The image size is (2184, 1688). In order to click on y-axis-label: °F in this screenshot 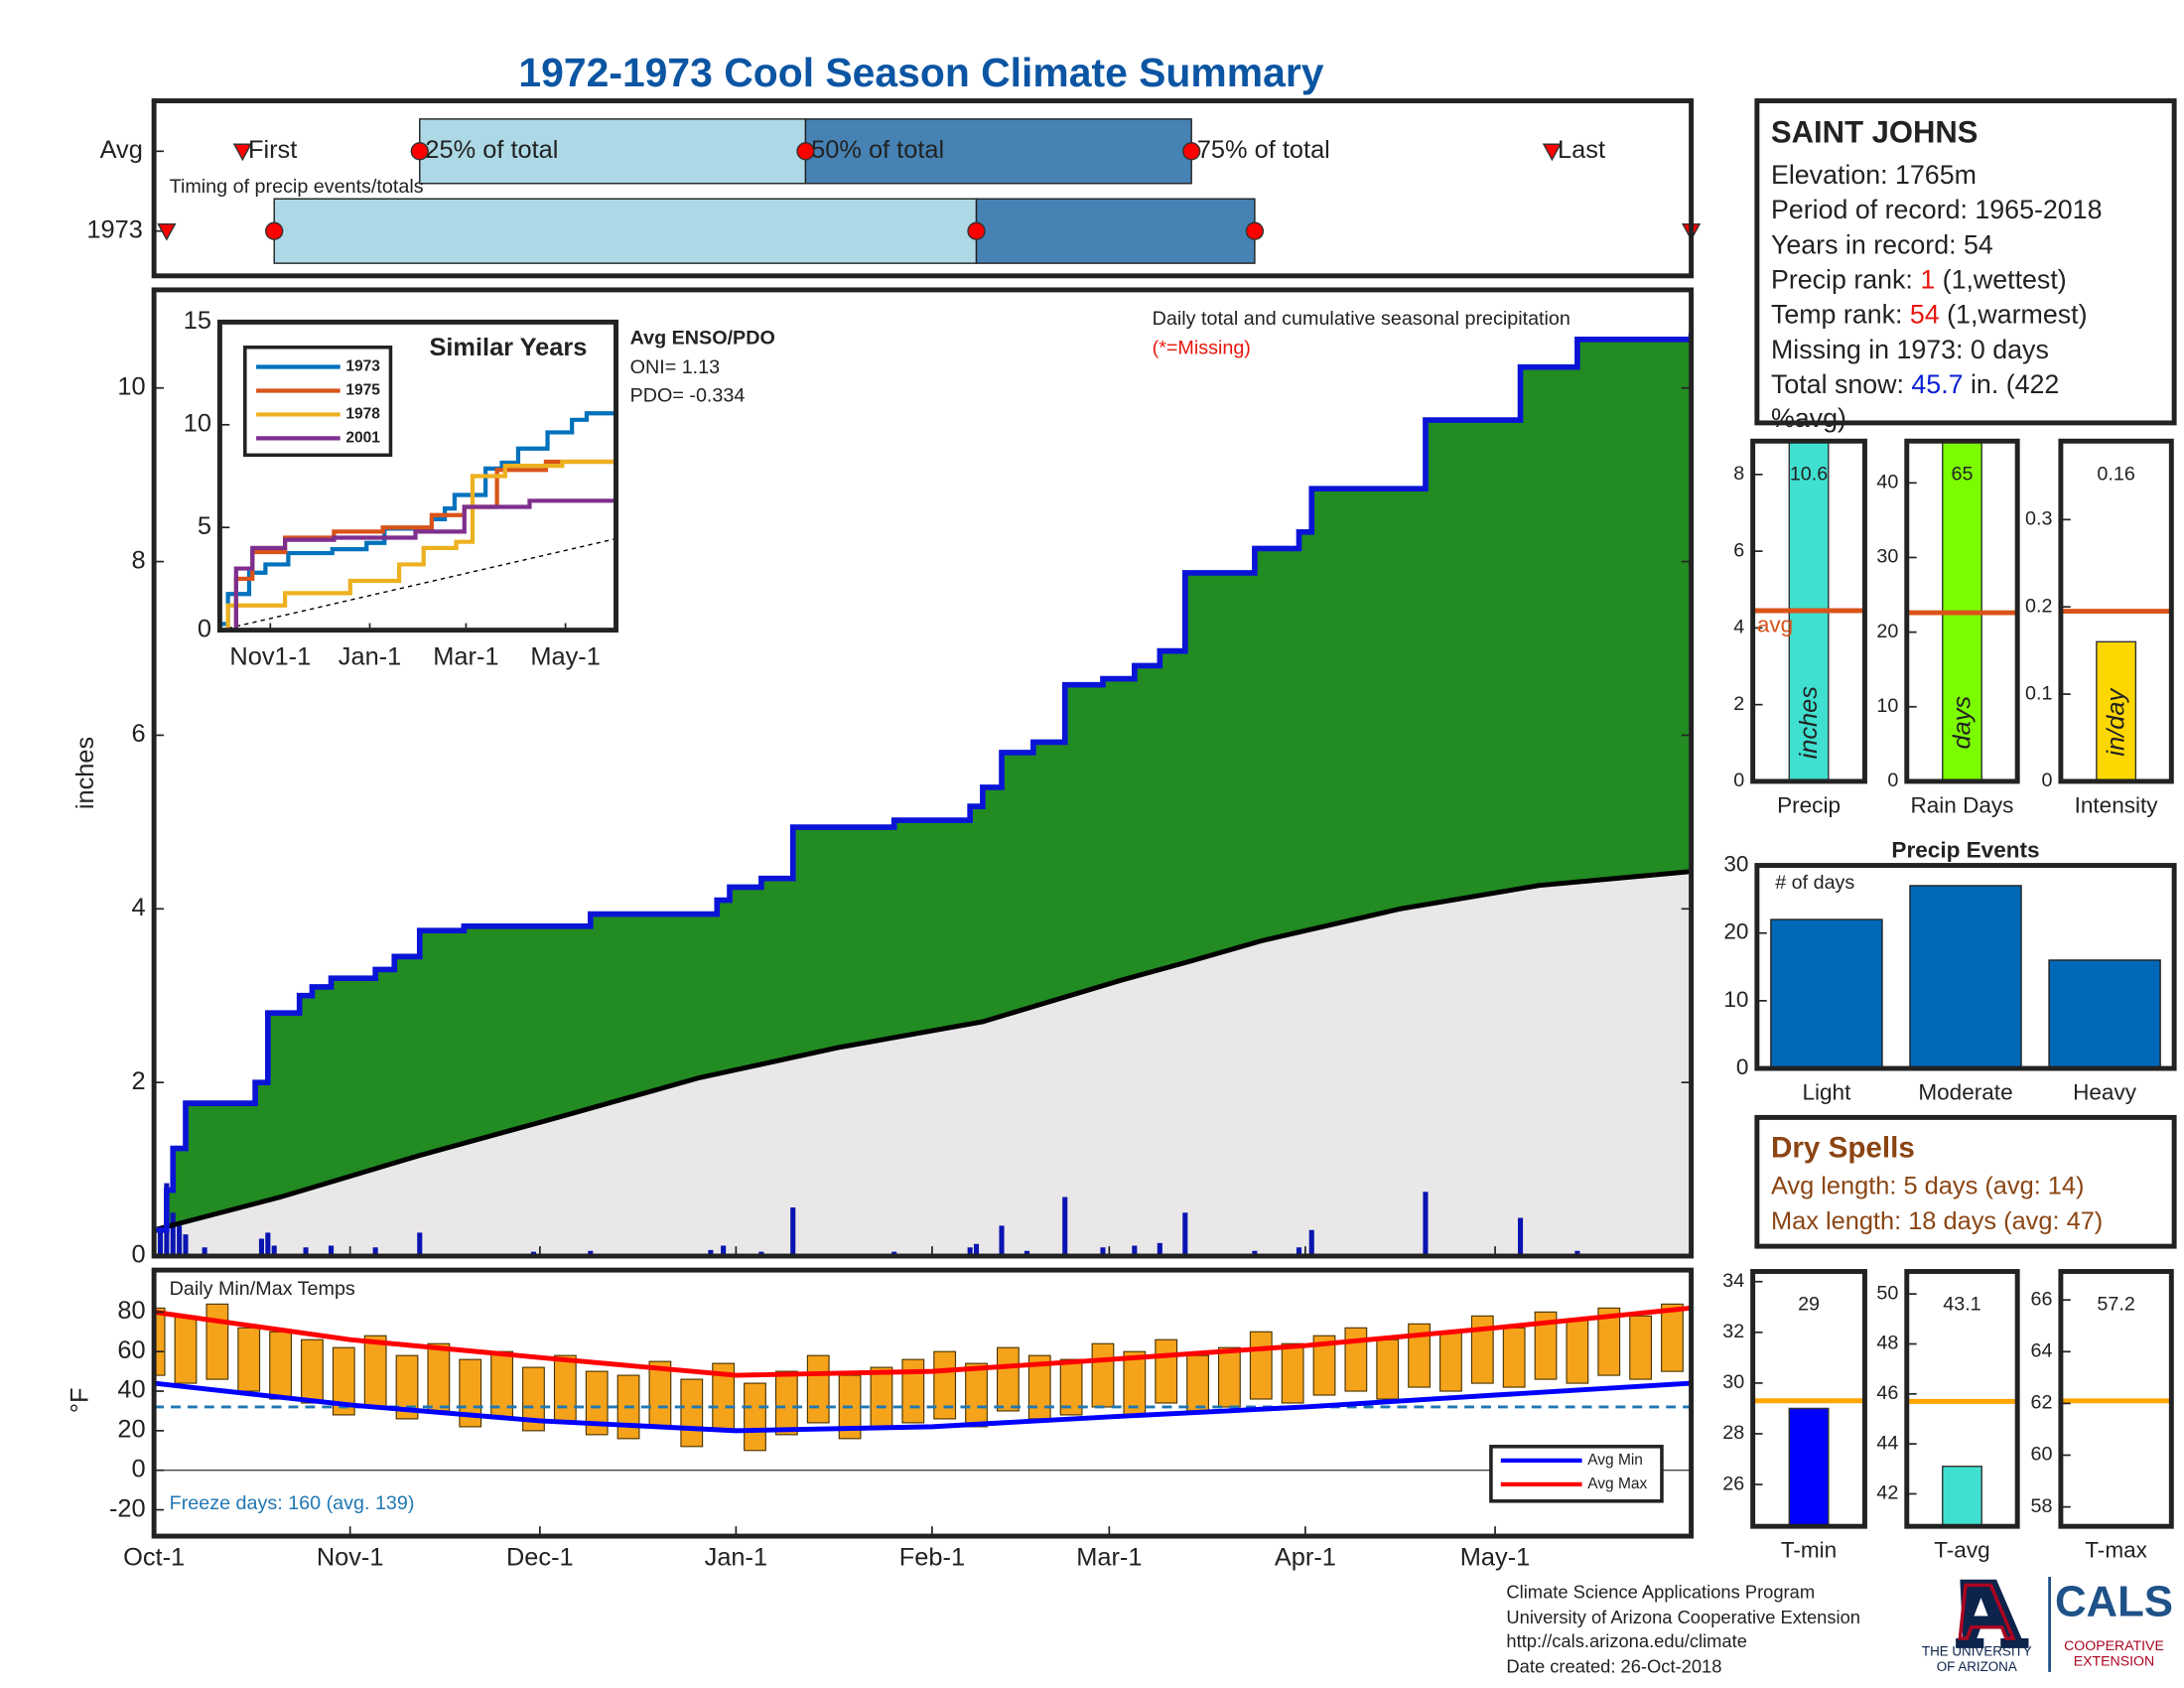, I will do `click(79, 1400)`.